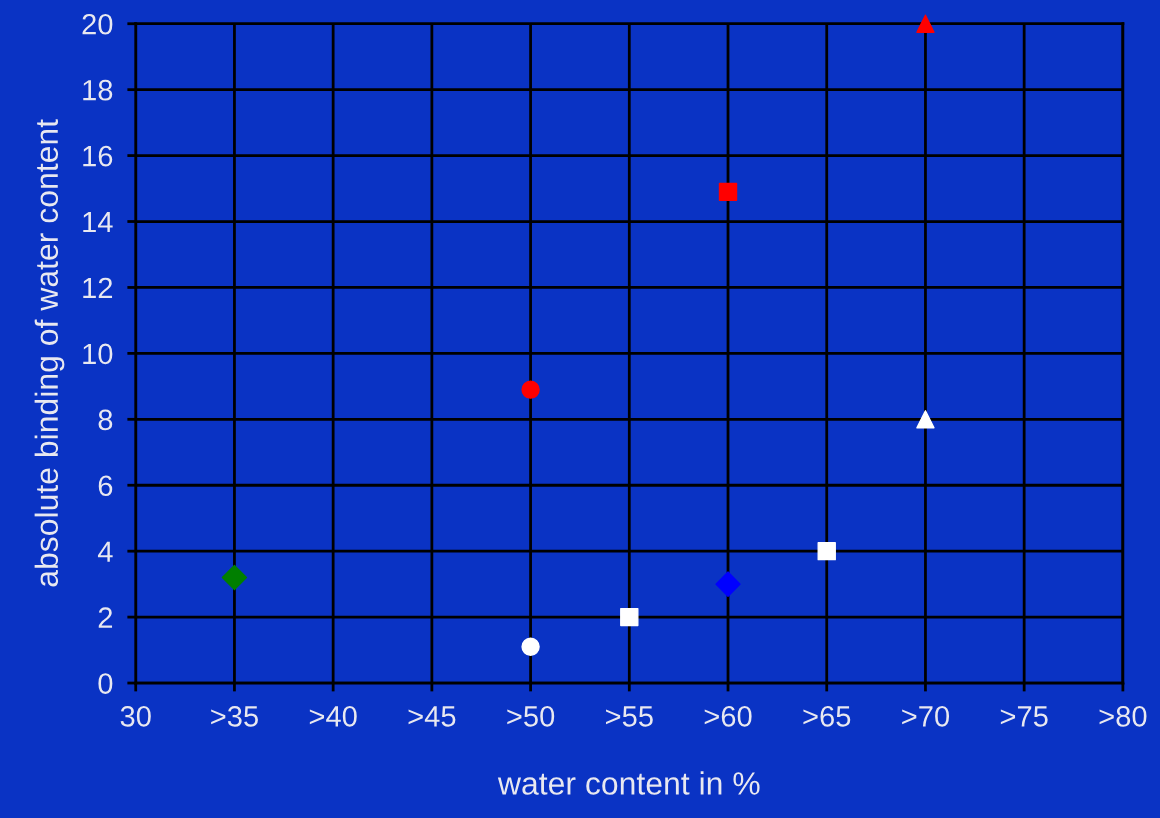 This screenshot has height=818, width=1160. Describe the element at coordinates (629, 716) in the screenshot. I see `x-tick-label: >55` at that location.